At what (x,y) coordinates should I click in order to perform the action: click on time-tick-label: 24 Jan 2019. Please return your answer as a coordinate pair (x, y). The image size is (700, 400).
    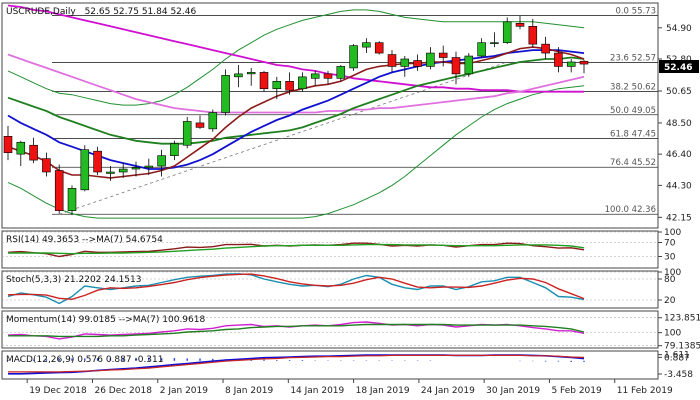
    Looking at the image, I should click on (448, 391).